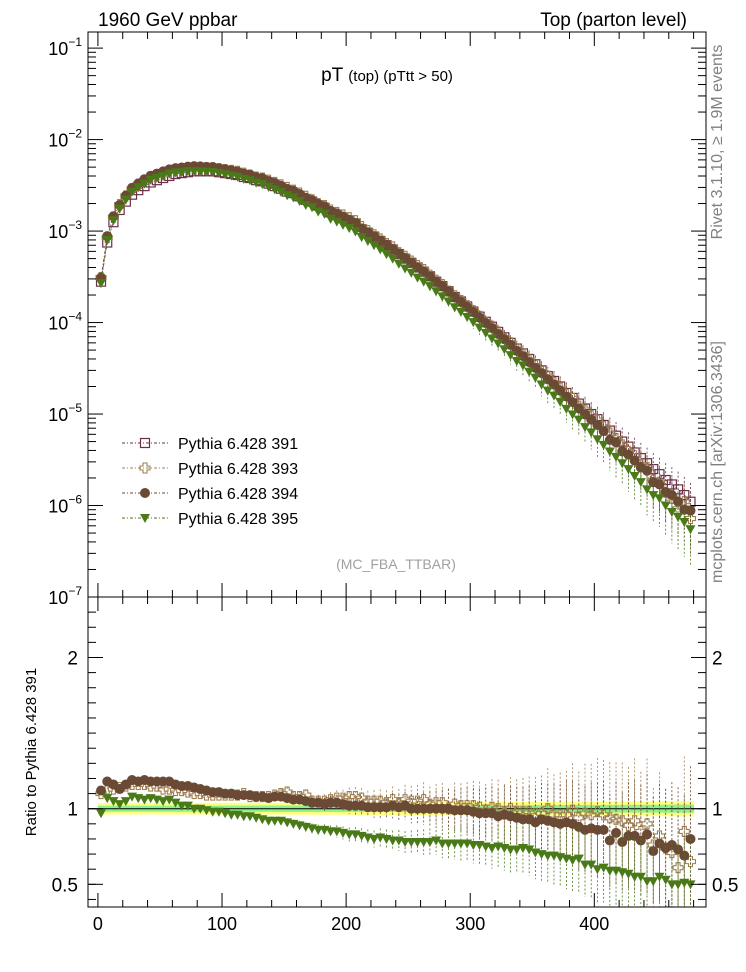 The height and width of the screenshot is (972, 746). What do you see at coordinates (98, 924) in the screenshot?
I see `x-tick-label: 0` at bounding box center [98, 924].